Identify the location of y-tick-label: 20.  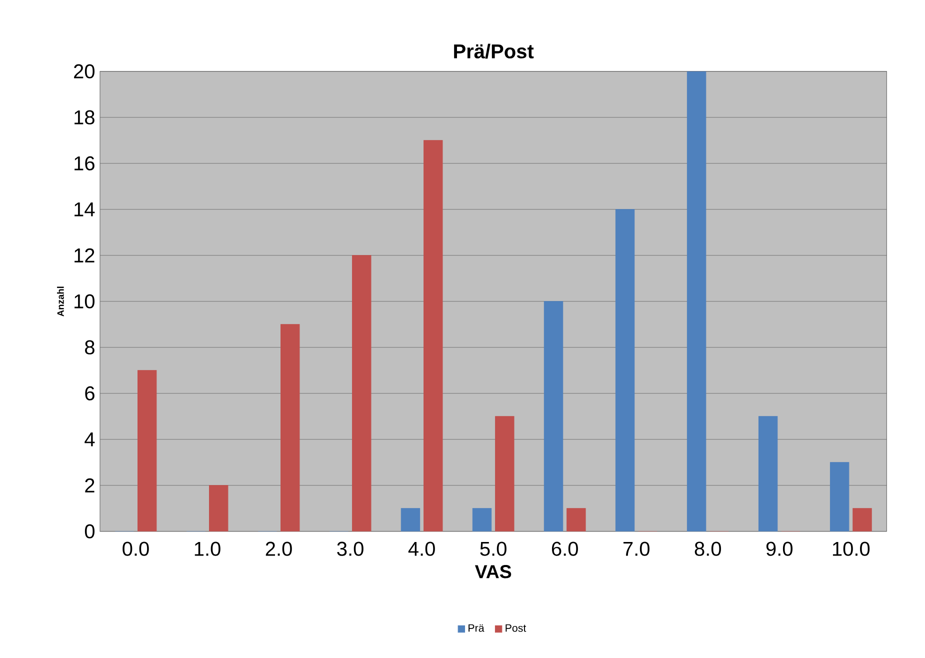
(84, 71).